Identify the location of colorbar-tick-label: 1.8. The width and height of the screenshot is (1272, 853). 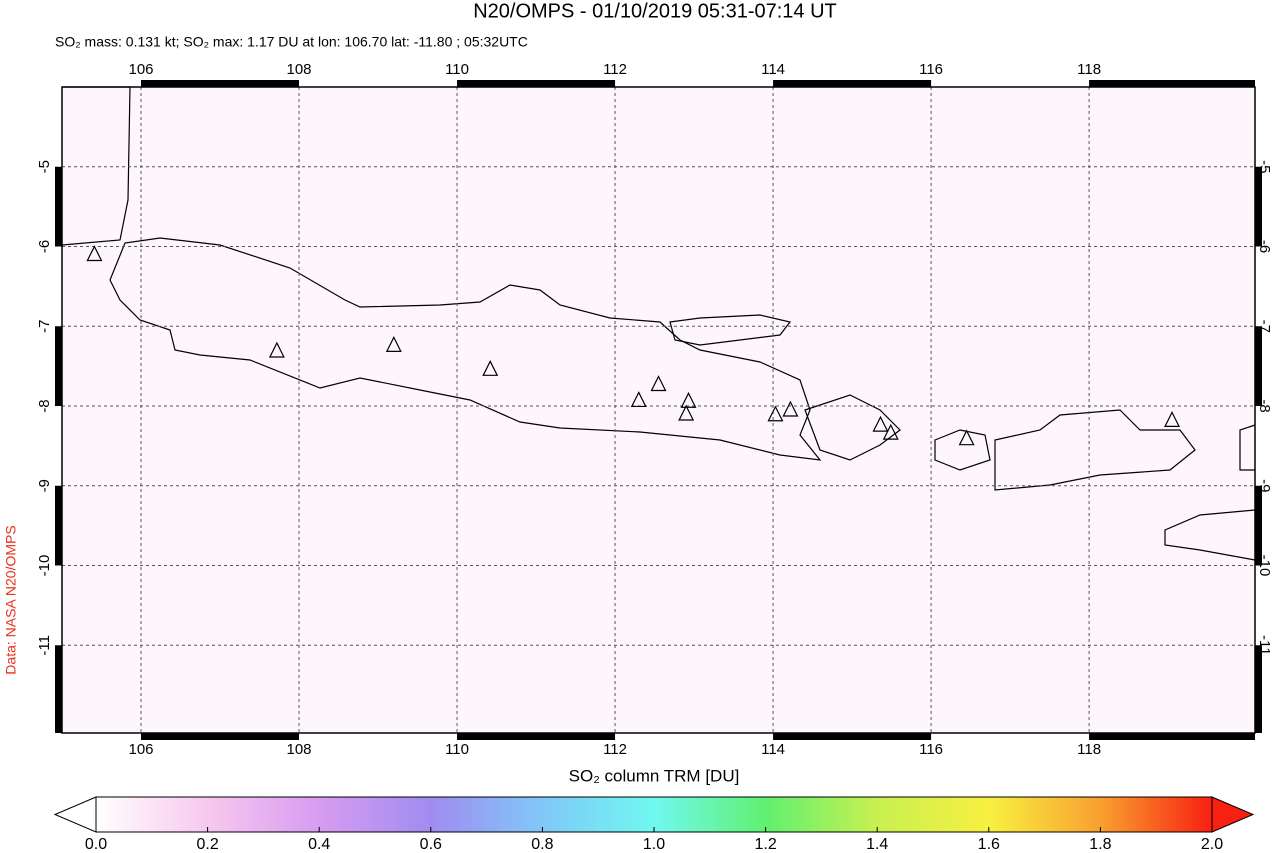
(1100, 844).